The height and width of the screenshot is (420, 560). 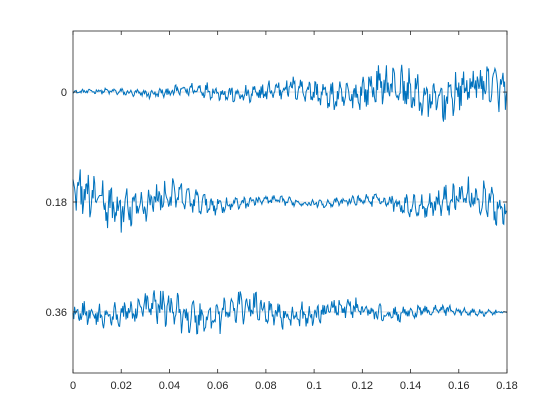 What do you see at coordinates (121, 386) in the screenshot?
I see `x-tick-label-1: 0.02` at bounding box center [121, 386].